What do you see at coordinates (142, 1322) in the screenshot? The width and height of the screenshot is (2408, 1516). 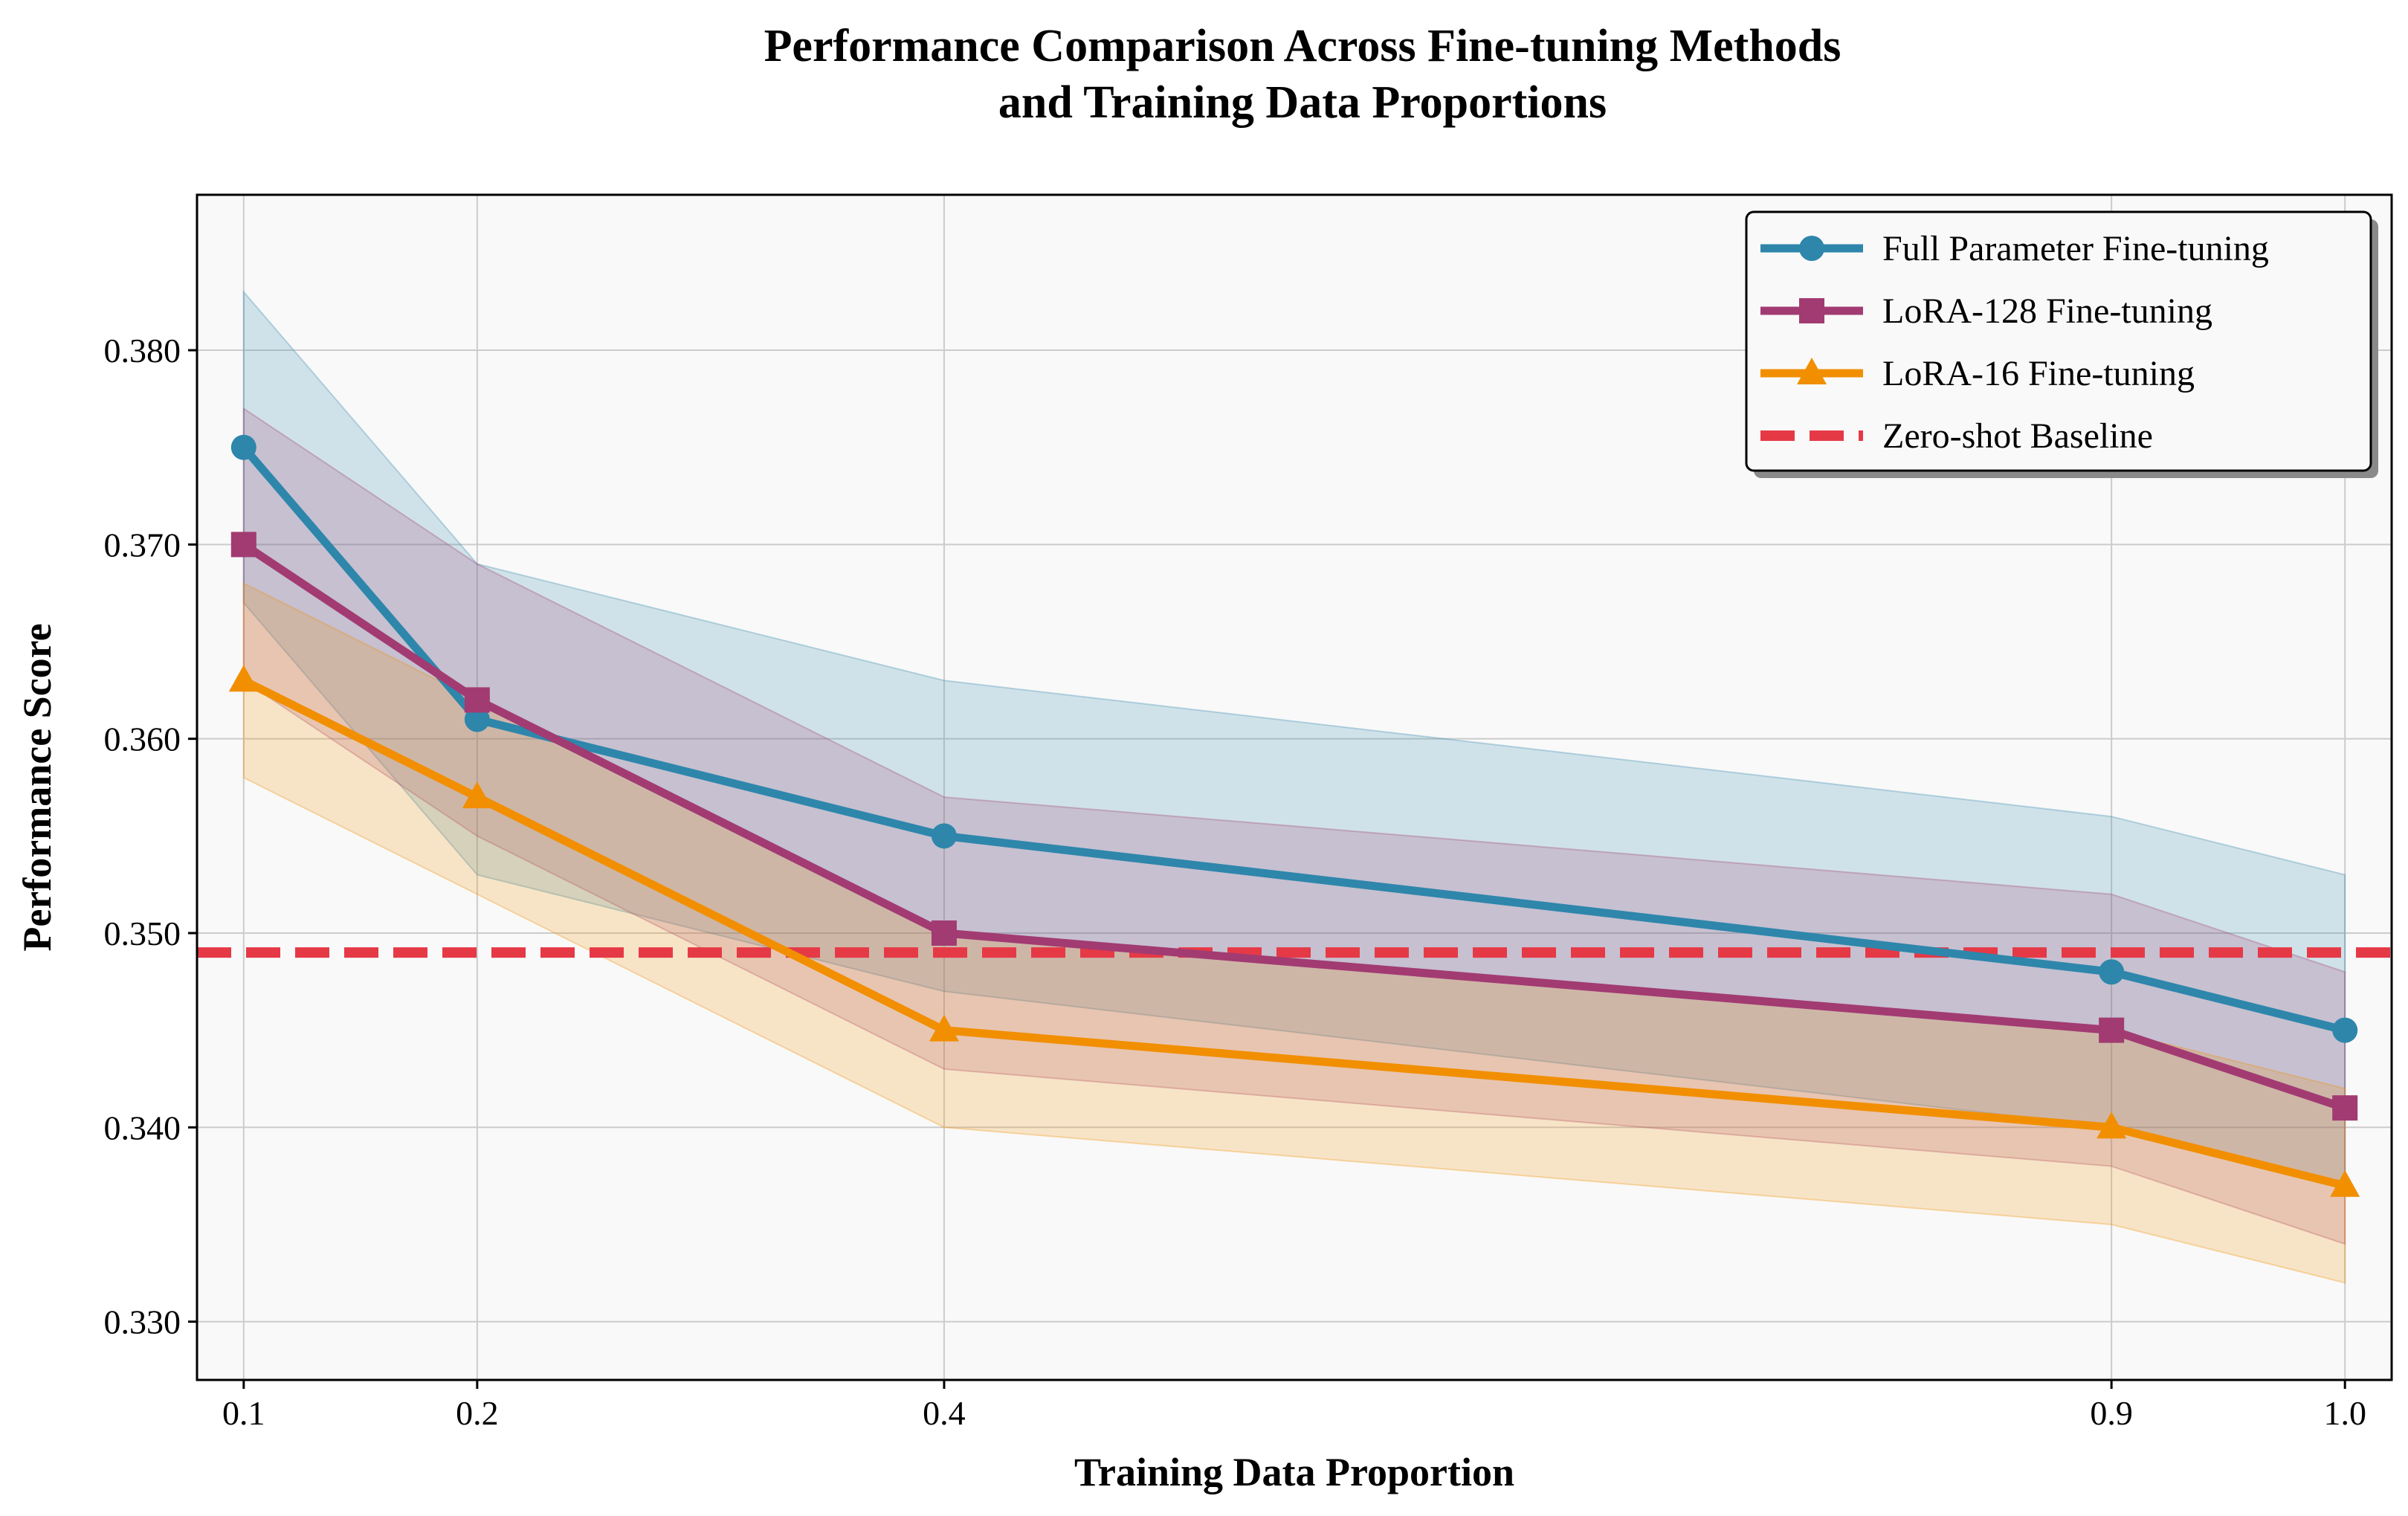 I see `y-tick-label-0: 0.330` at bounding box center [142, 1322].